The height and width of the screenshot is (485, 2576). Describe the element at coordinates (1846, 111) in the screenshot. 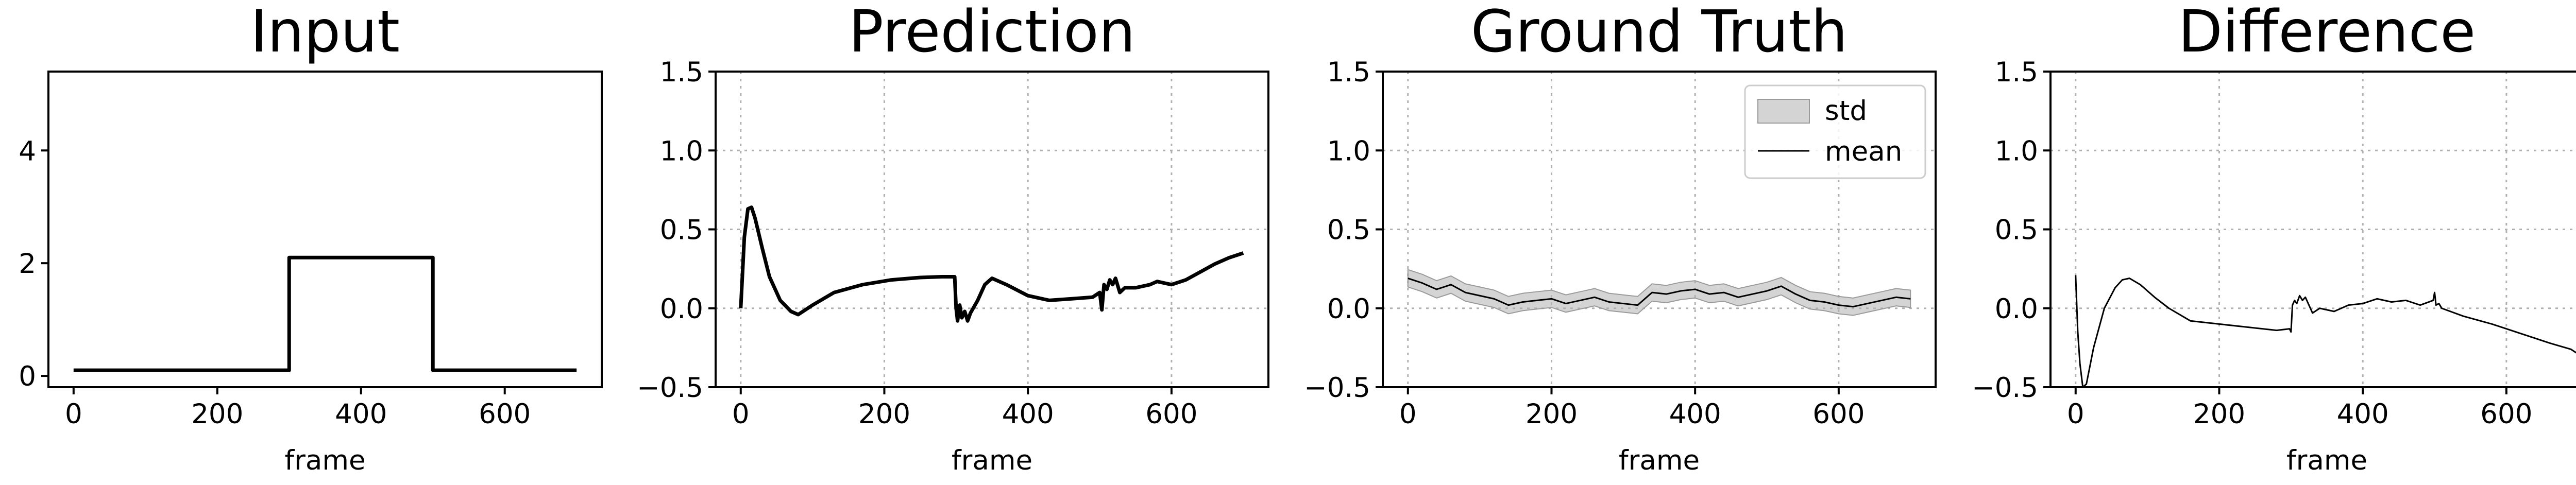

I see `legend-label-std: std` at that location.